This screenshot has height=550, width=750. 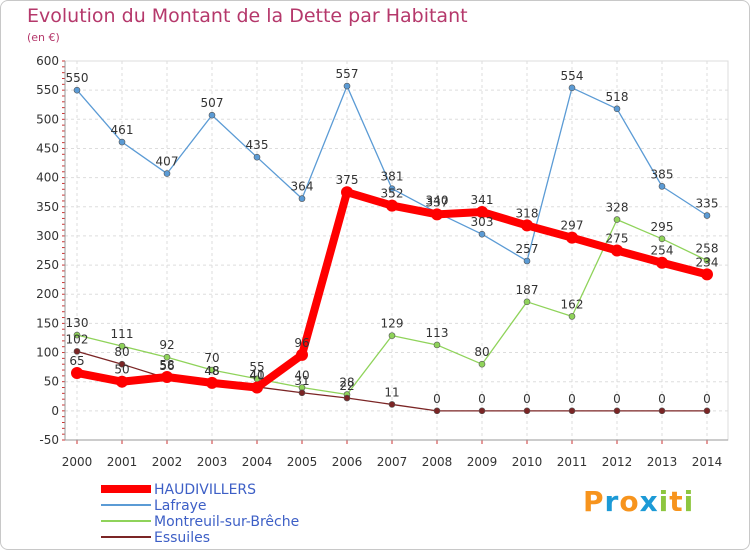 What do you see at coordinates (180, 506) in the screenshot?
I see `legend-label-1: Lafraye` at bounding box center [180, 506].